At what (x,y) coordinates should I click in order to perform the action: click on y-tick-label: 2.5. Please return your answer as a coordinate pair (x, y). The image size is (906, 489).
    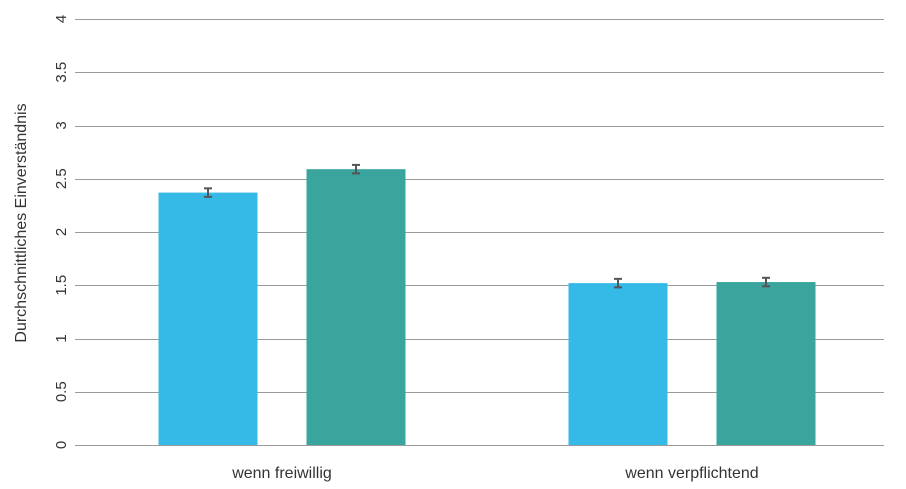
    Looking at the image, I should click on (61, 178).